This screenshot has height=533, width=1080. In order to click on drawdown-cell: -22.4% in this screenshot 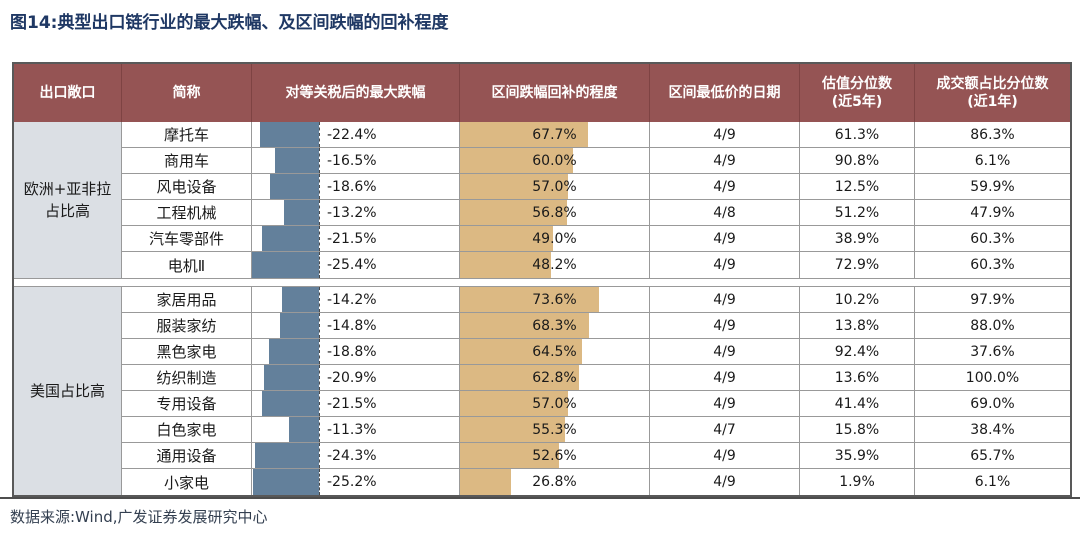, I will do `click(356, 134)`.